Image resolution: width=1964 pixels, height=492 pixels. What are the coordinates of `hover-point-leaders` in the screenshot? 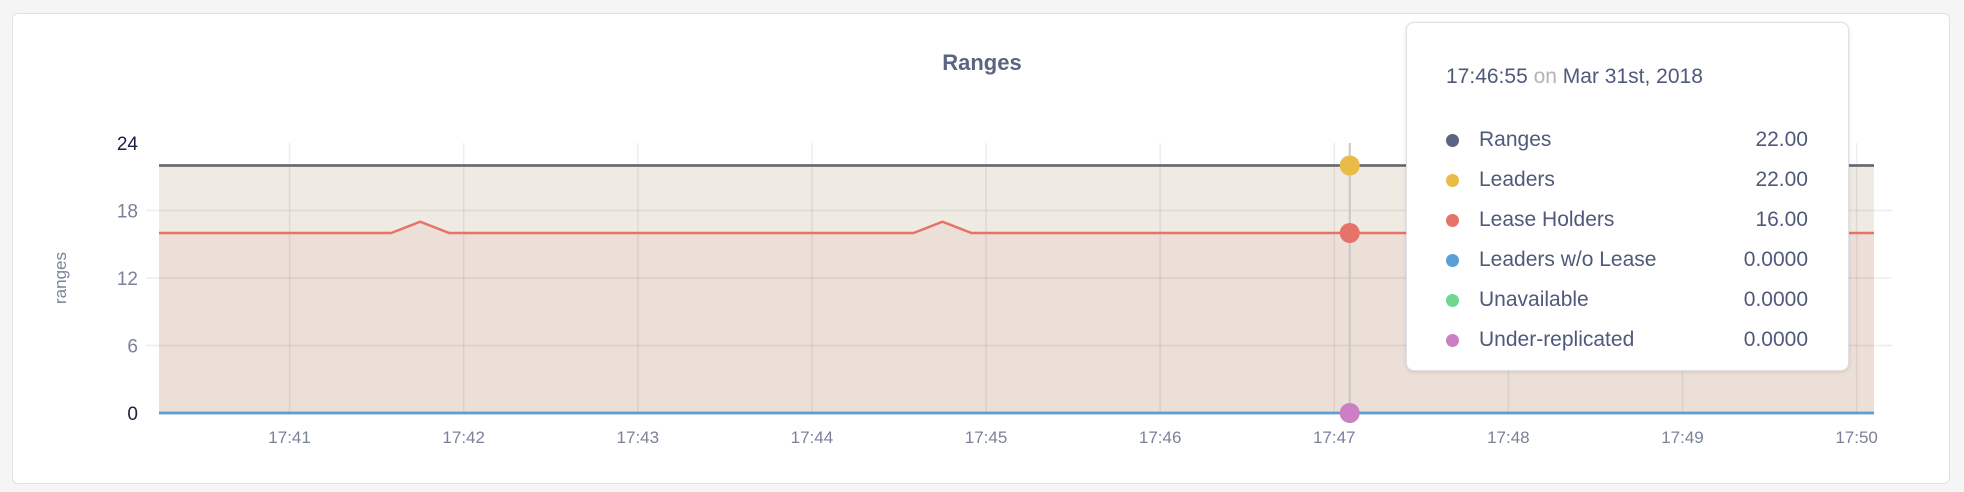 It's located at (1349, 165).